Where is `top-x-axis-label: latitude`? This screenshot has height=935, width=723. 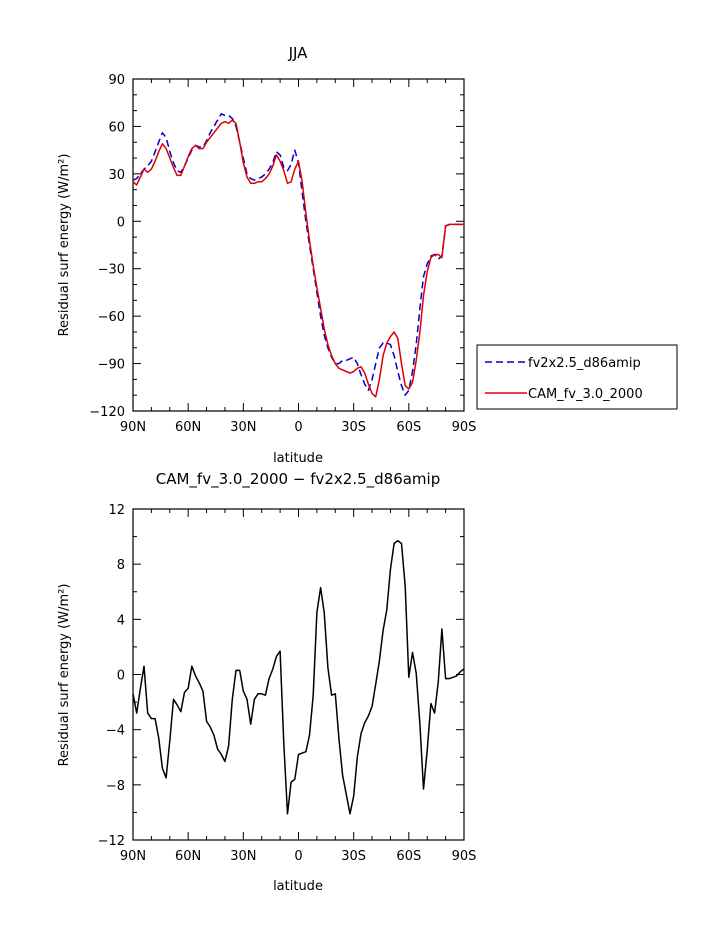
top-x-axis-label: latitude is located at coordinates (298, 458).